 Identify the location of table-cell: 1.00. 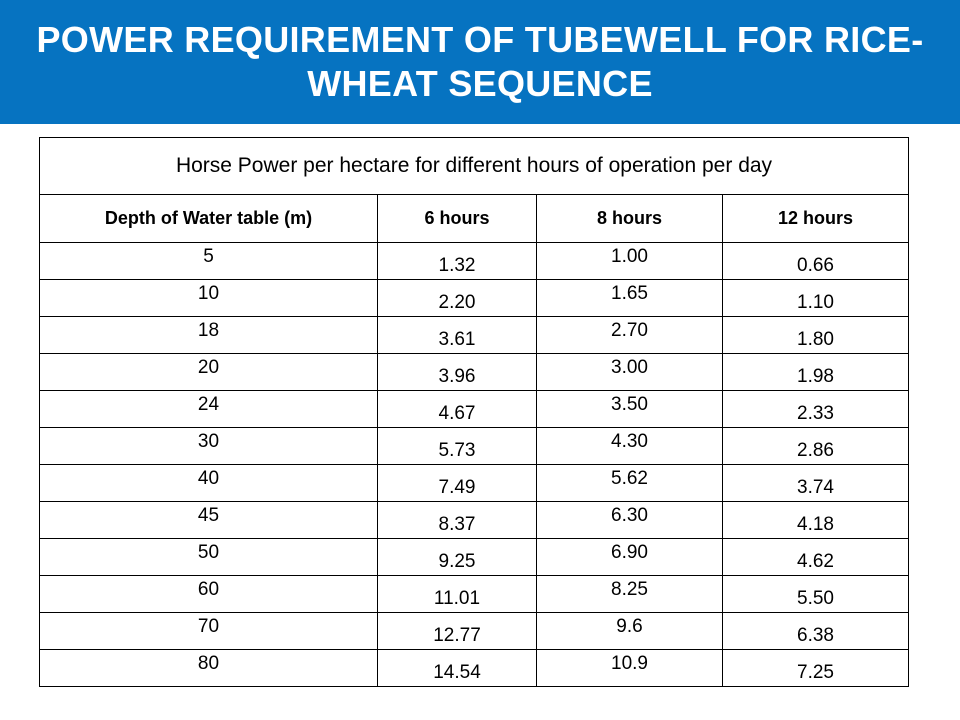
(629, 261).